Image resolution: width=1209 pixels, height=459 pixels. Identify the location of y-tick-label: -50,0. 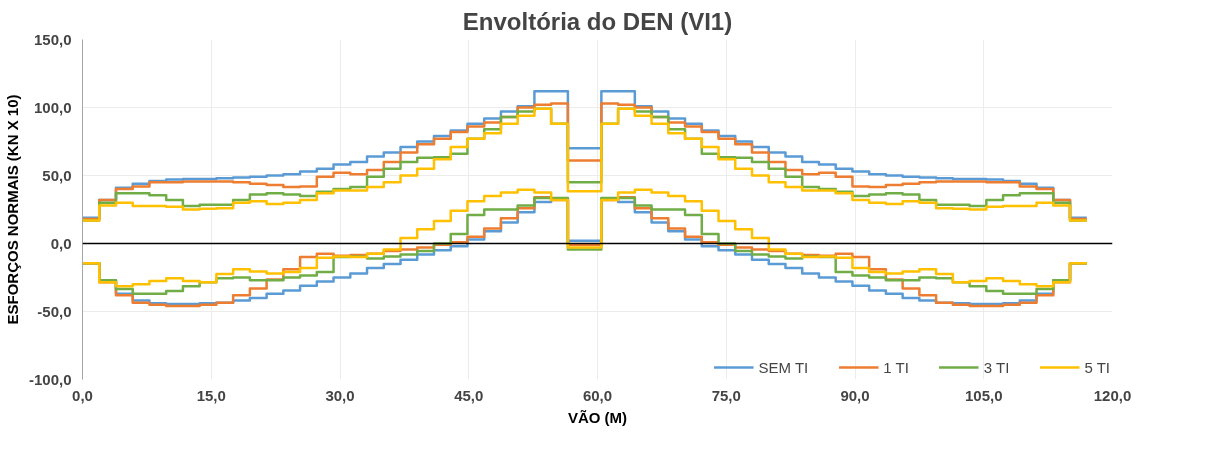
(54, 311).